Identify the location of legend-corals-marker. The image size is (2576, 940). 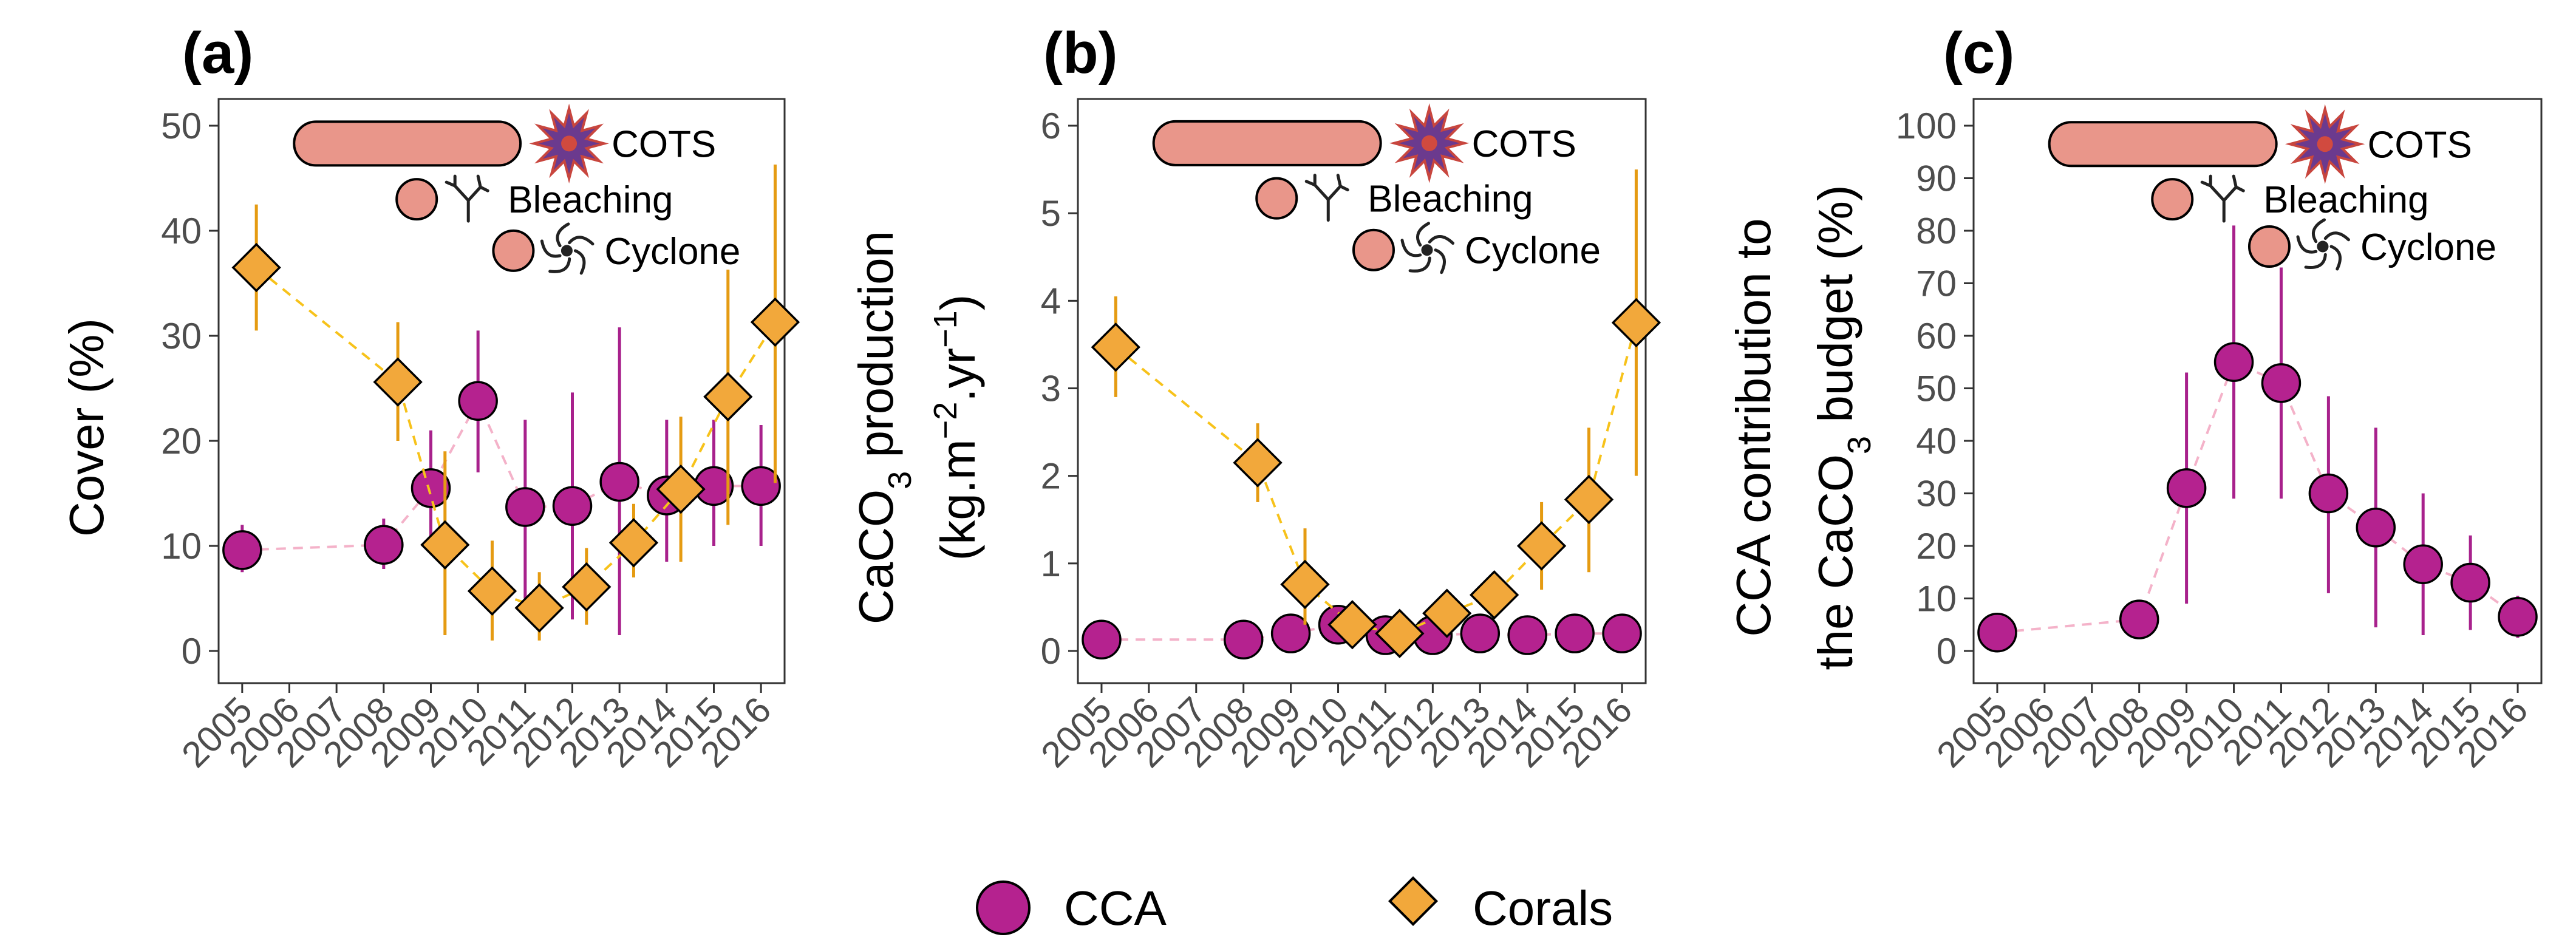
(1414, 901).